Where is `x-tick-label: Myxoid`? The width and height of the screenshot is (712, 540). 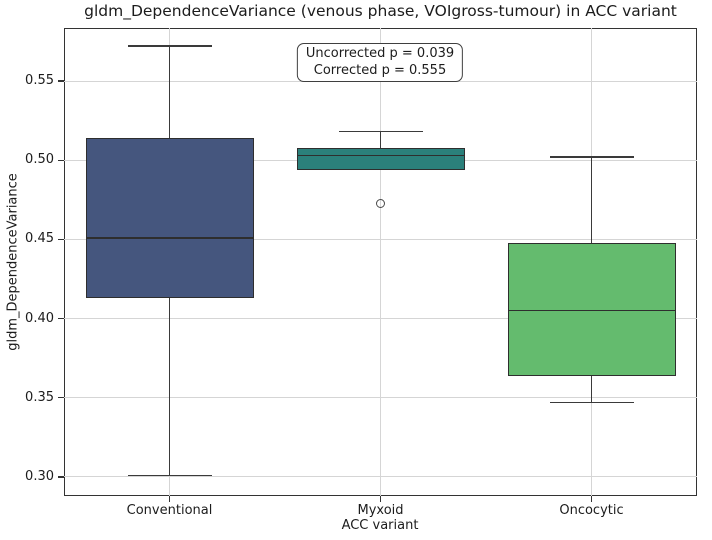 x-tick-label: Myxoid is located at coordinates (380, 510).